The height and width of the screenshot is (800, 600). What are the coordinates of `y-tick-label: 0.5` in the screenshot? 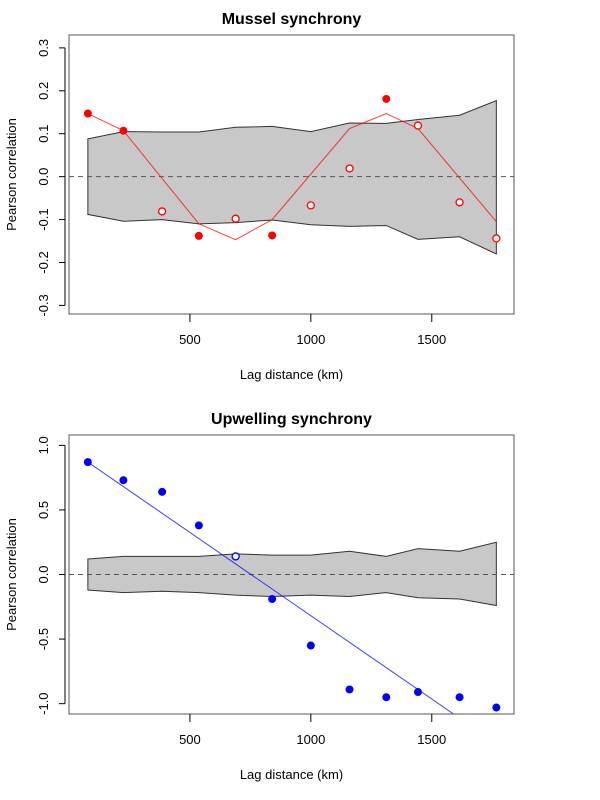 It's located at (43, 510).